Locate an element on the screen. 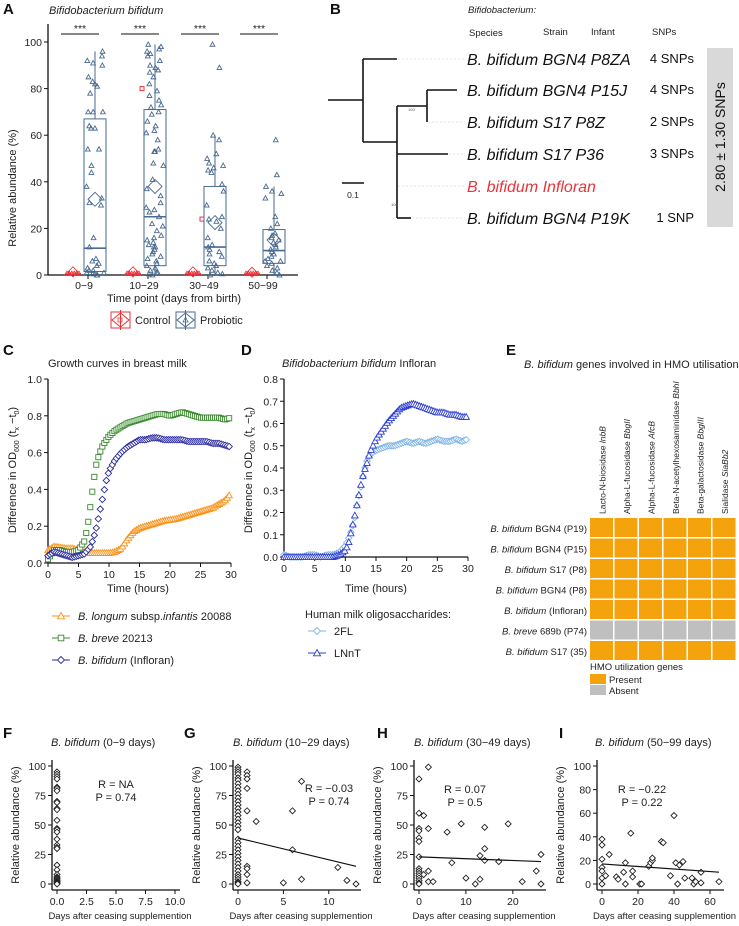 Image resolution: width=739 pixels, height=926 pixels. x-tick-label: 5 is located at coordinates (283, 902).